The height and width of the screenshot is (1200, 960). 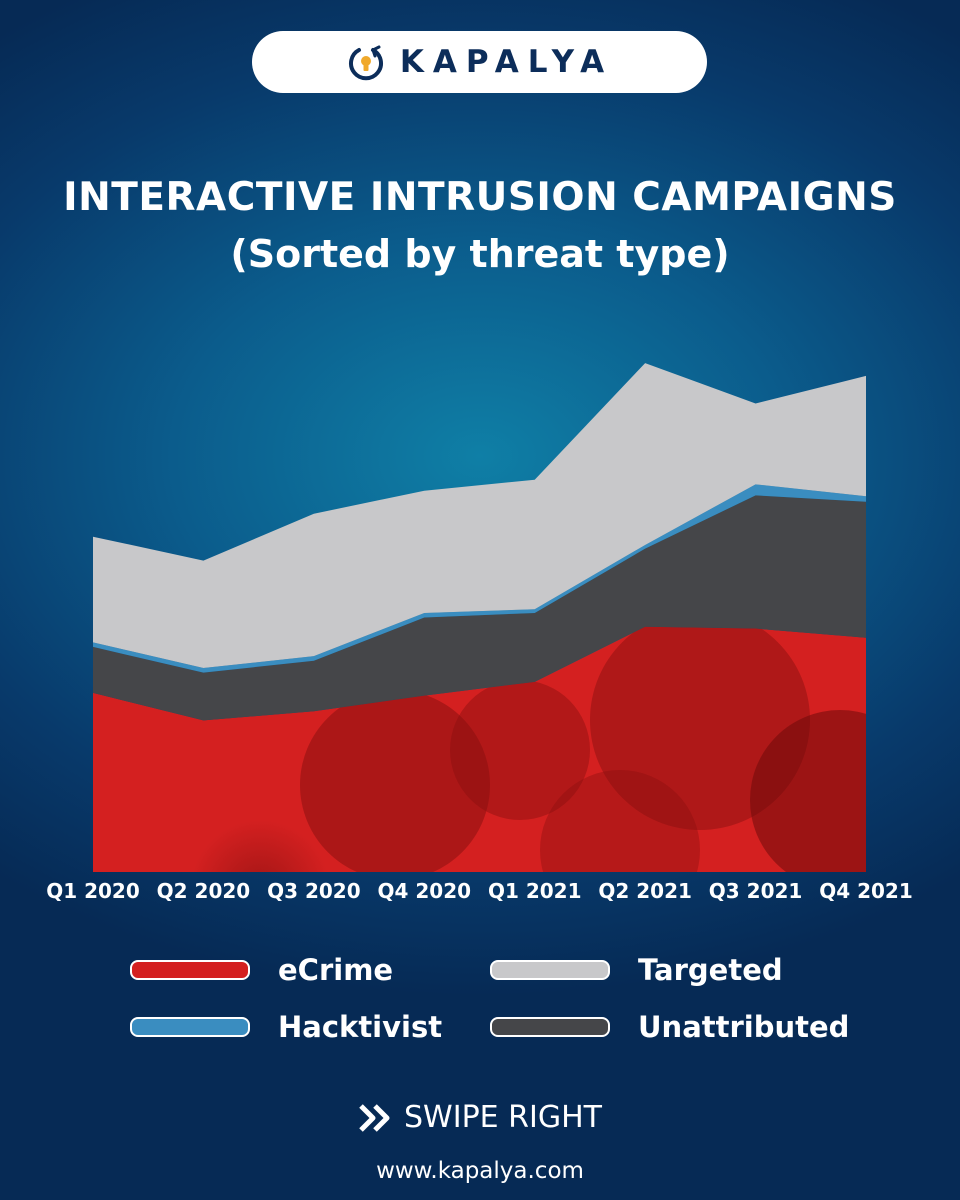 I want to click on ecrime-texture, so click(x=528, y=749).